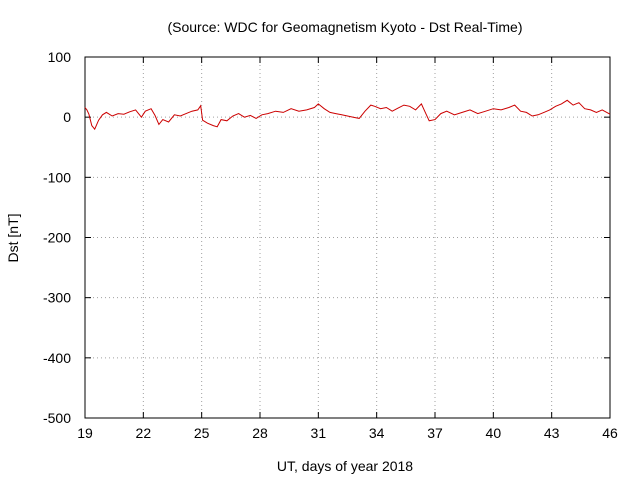  What do you see at coordinates (144, 433) in the screenshot?
I see `x-tick-label: 22` at bounding box center [144, 433].